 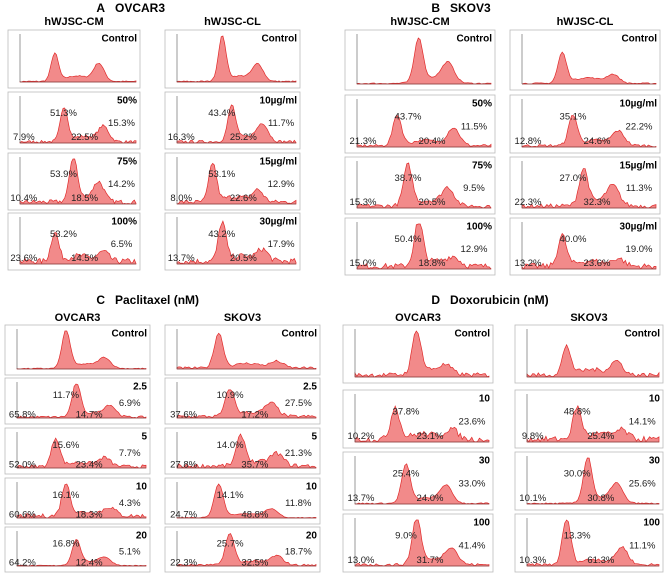 What do you see at coordinates (84, 137) in the screenshot?
I see `percentage: 22.5%` at bounding box center [84, 137].